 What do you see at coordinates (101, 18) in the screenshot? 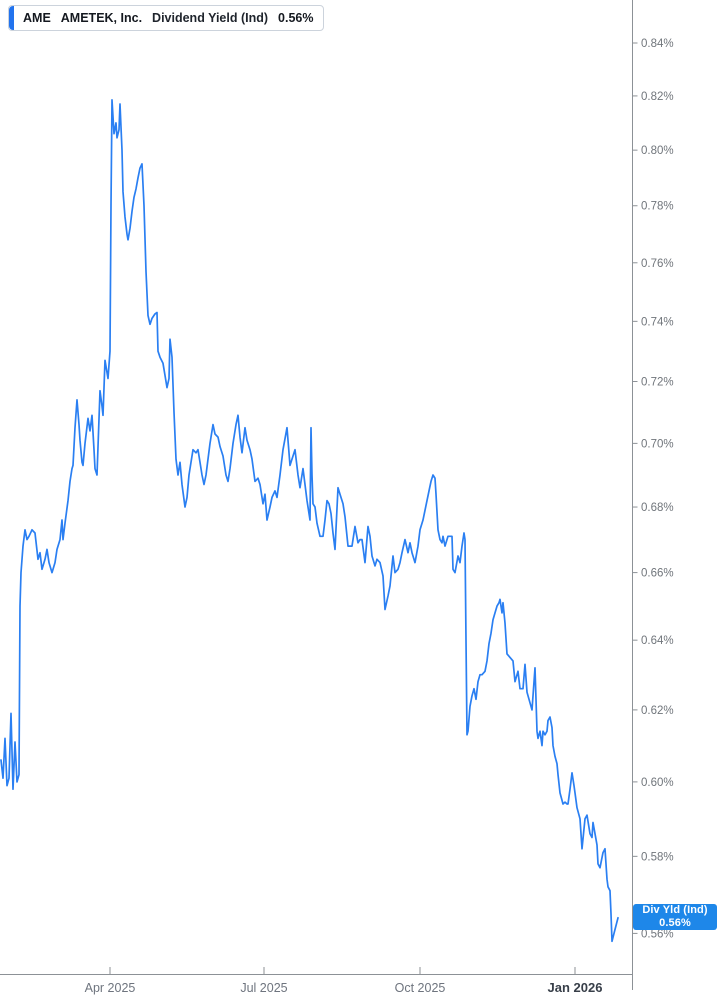
I see `company-name: AMETEK, Inc.` at bounding box center [101, 18].